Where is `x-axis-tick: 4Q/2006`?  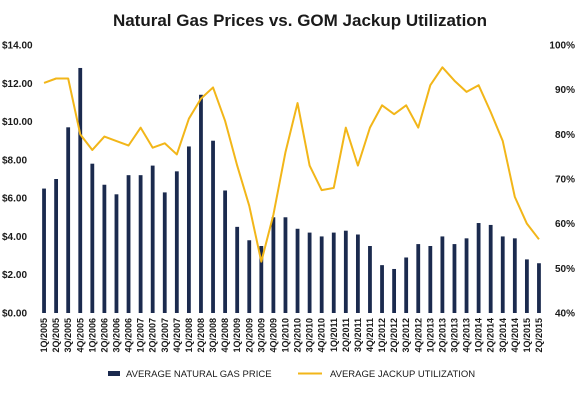 x-axis-tick: 4Q/2006 is located at coordinates (129, 335).